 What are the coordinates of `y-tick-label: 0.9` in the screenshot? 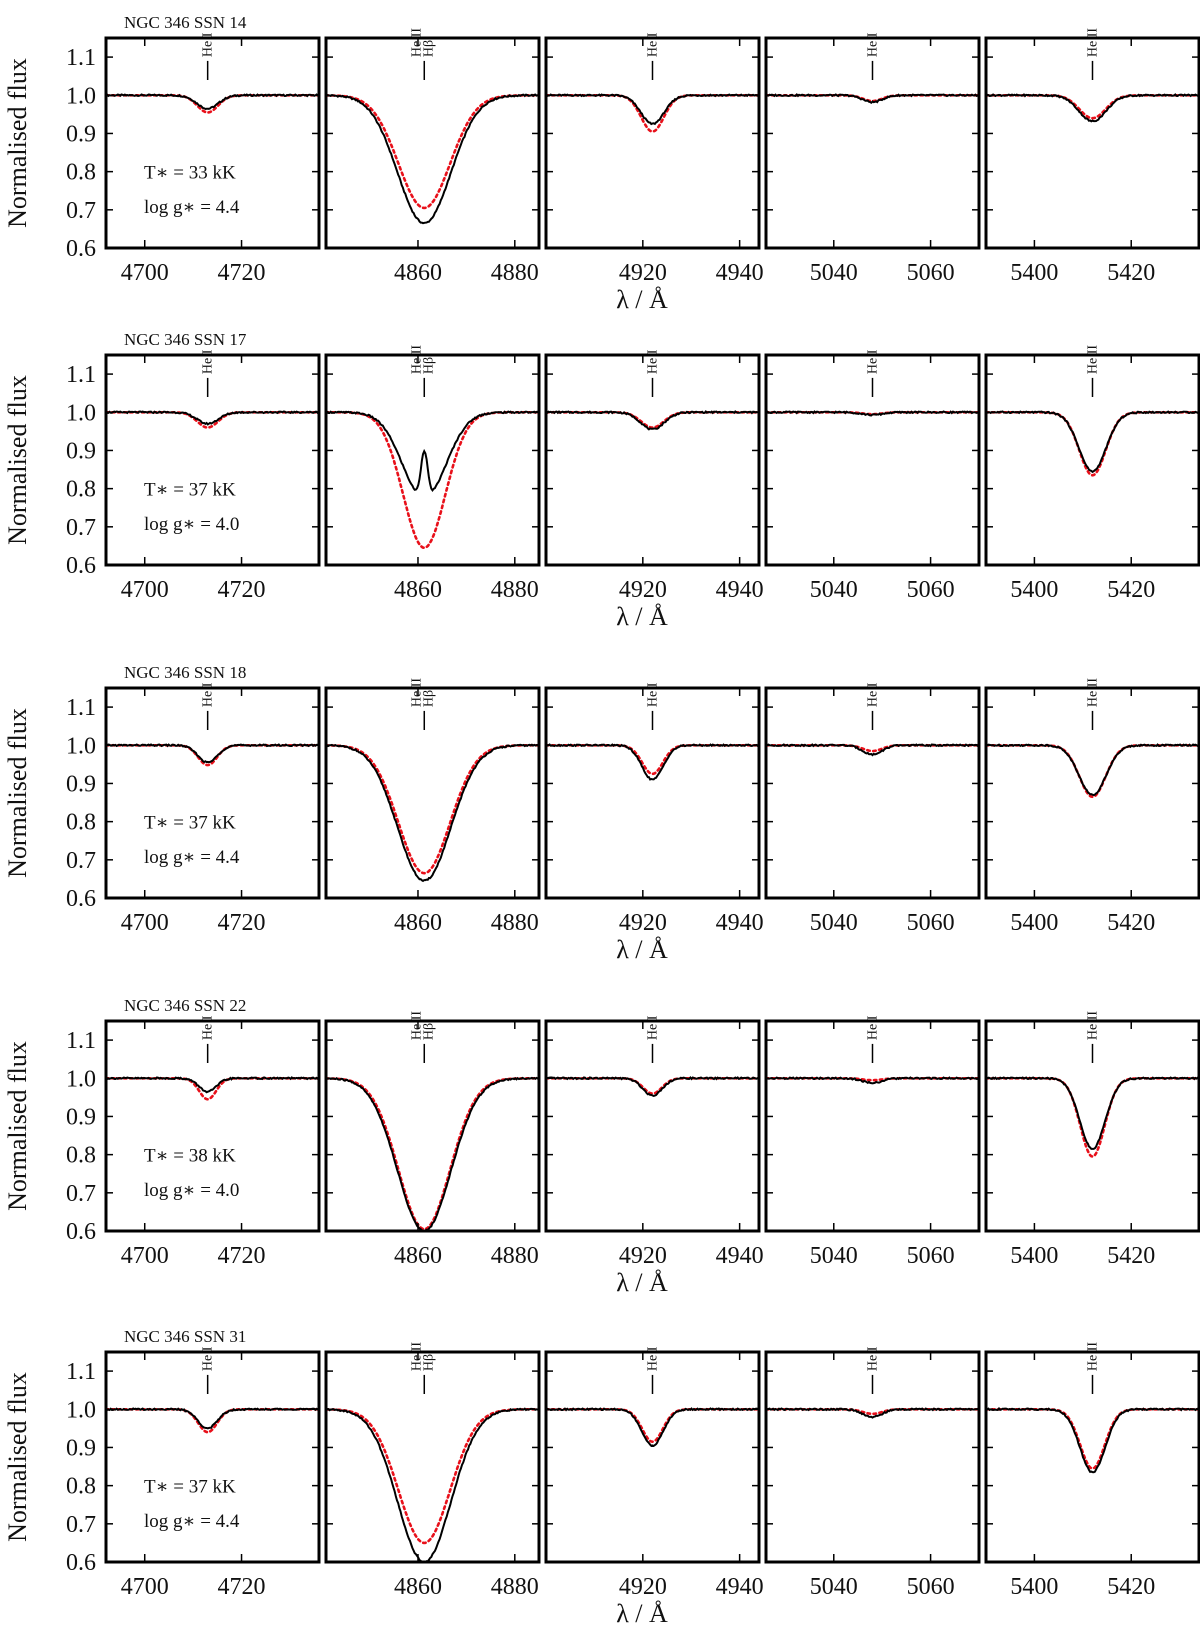 It's located at (81, 451).